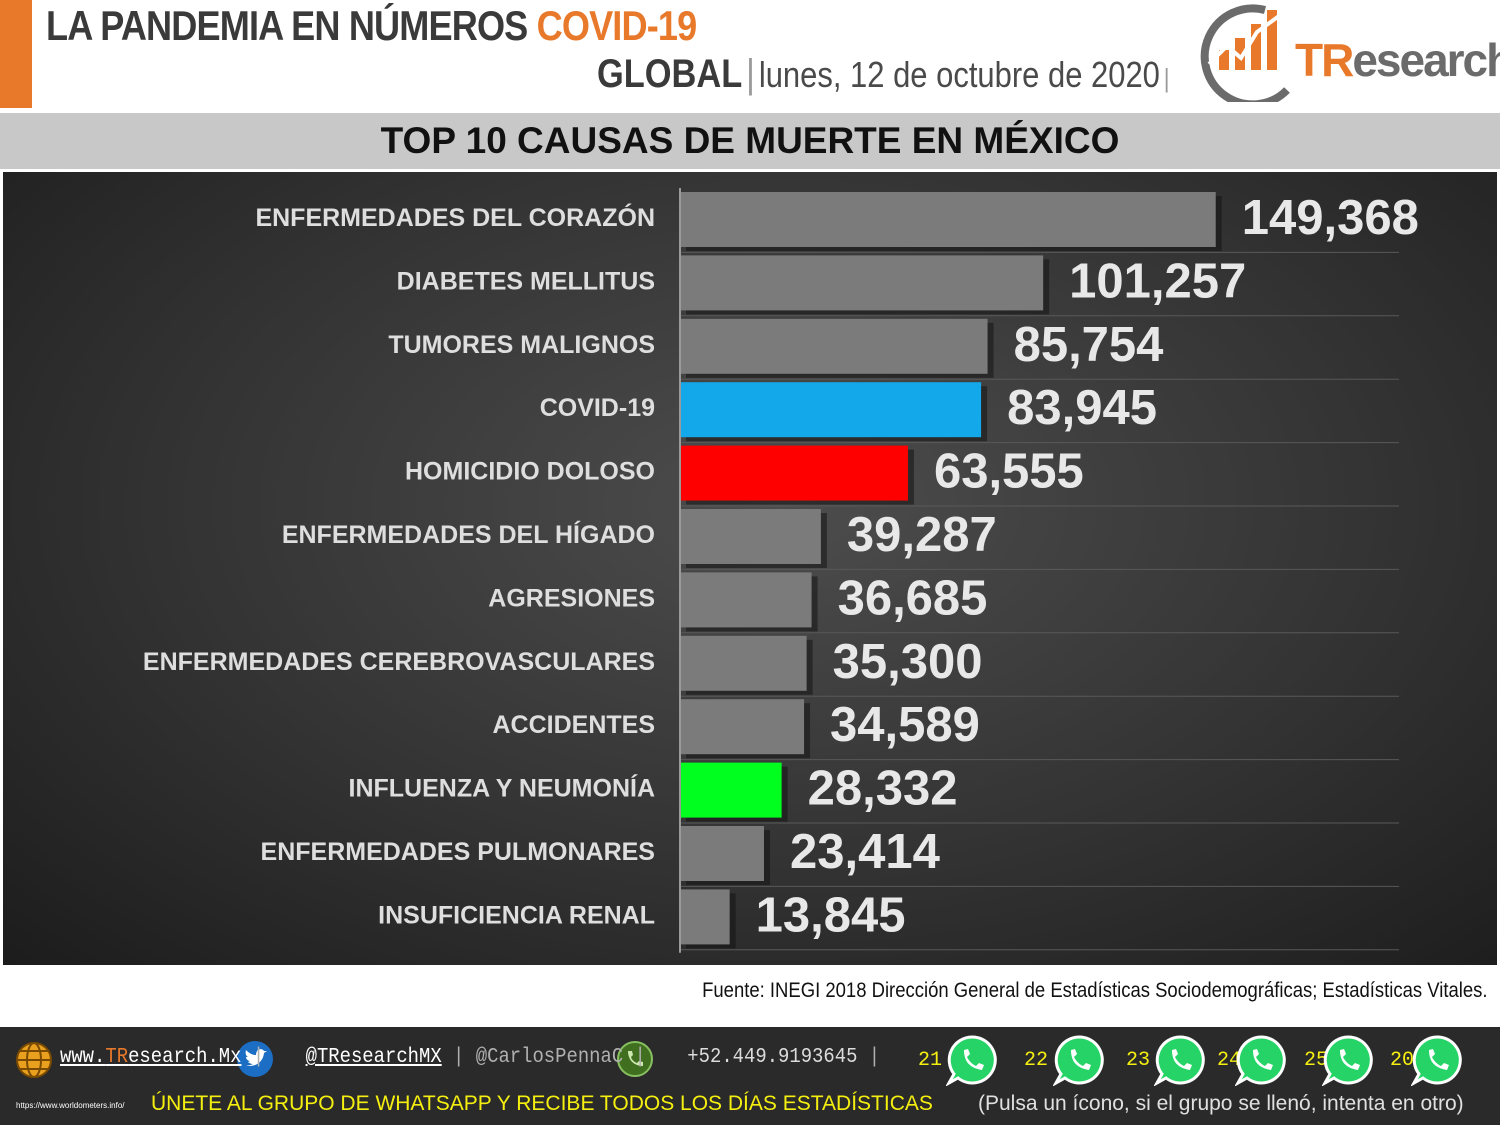  What do you see at coordinates (1036, 1060) in the screenshot?
I see `whatsapp-group-number: 22` at bounding box center [1036, 1060].